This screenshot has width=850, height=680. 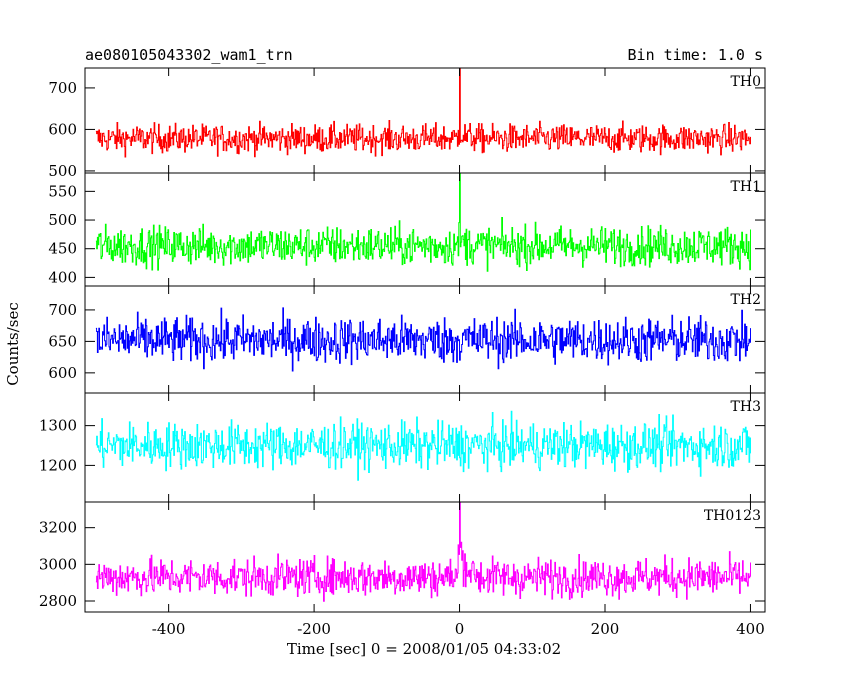 I want to click on bin-time-label: Bin time: 1.0 s, so click(x=695, y=55).